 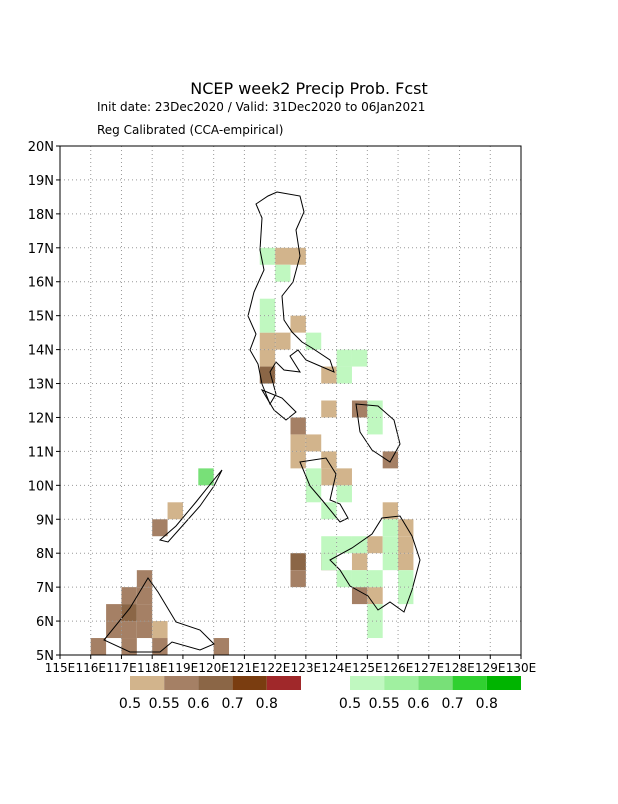 I want to click on y-tick-label: 9N, so click(x=45, y=520).